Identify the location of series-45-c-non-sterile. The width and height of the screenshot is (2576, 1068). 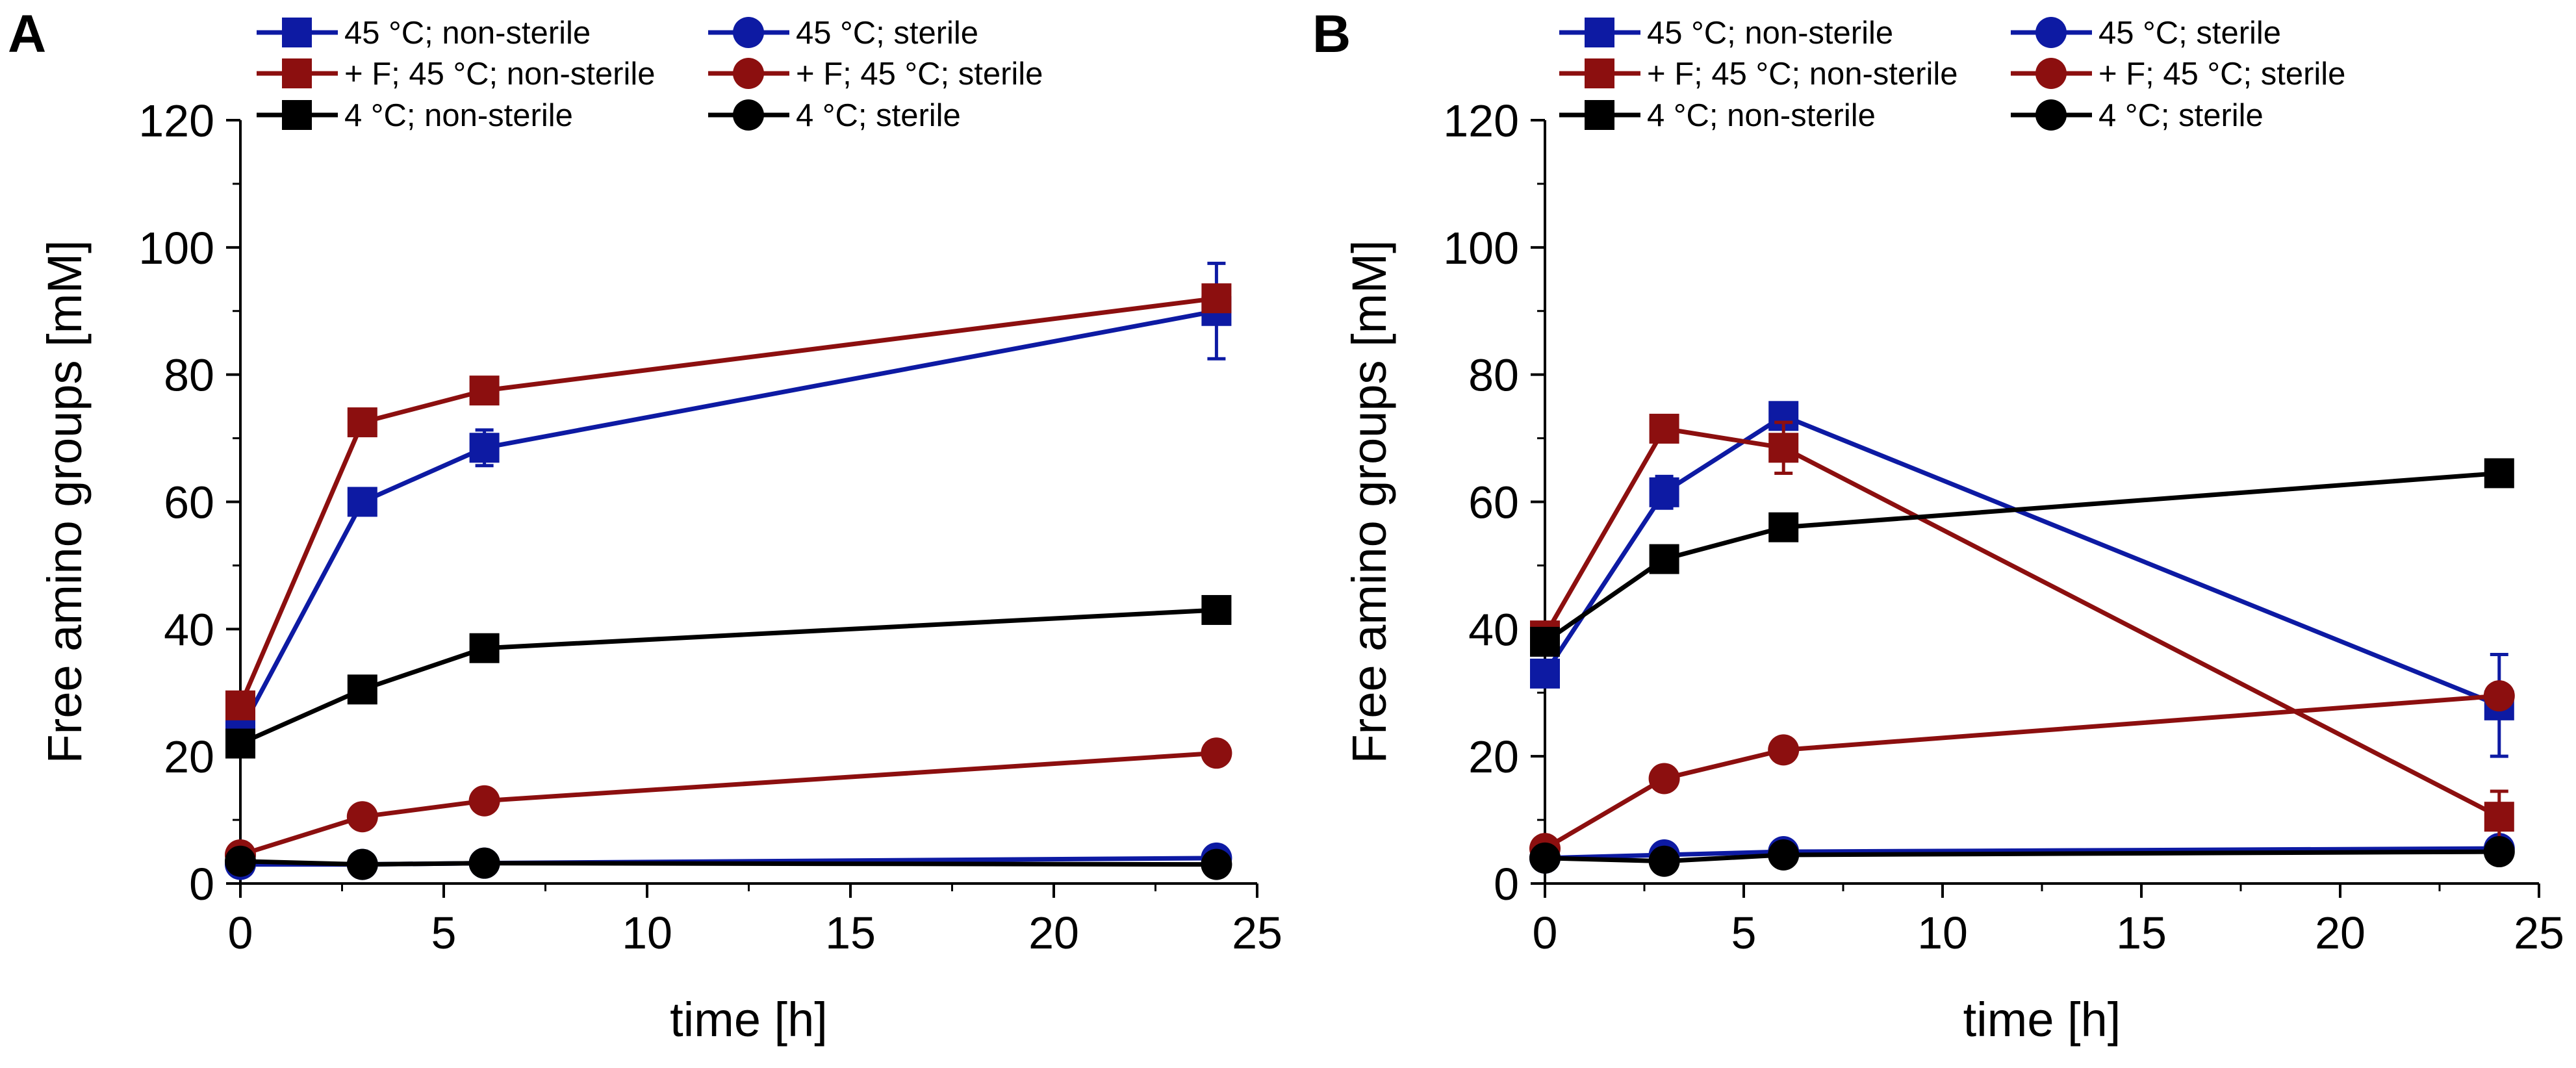
(2022, 579).